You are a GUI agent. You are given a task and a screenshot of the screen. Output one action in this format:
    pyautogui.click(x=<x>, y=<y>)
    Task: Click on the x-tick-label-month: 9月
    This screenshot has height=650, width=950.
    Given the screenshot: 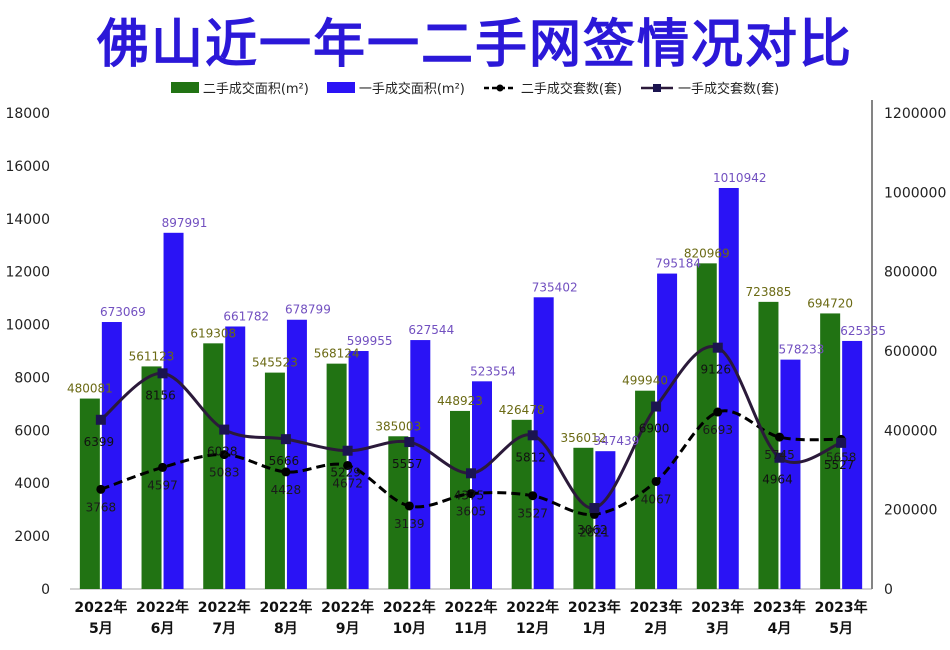 What is the action you would take?
    pyautogui.click(x=348, y=629)
    